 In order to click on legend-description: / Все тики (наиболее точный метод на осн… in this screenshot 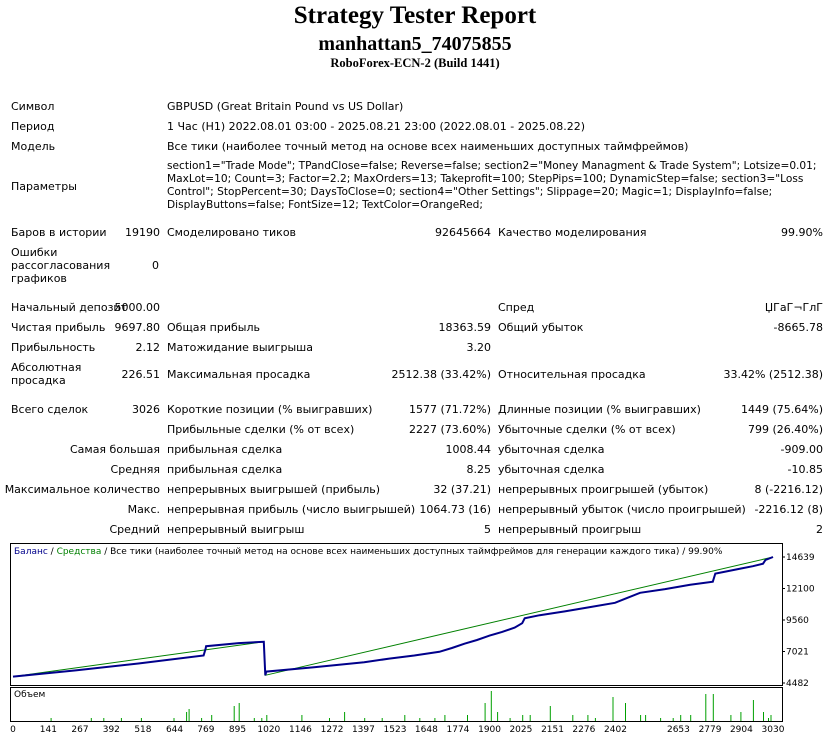, I will do `click(412, 552)`.